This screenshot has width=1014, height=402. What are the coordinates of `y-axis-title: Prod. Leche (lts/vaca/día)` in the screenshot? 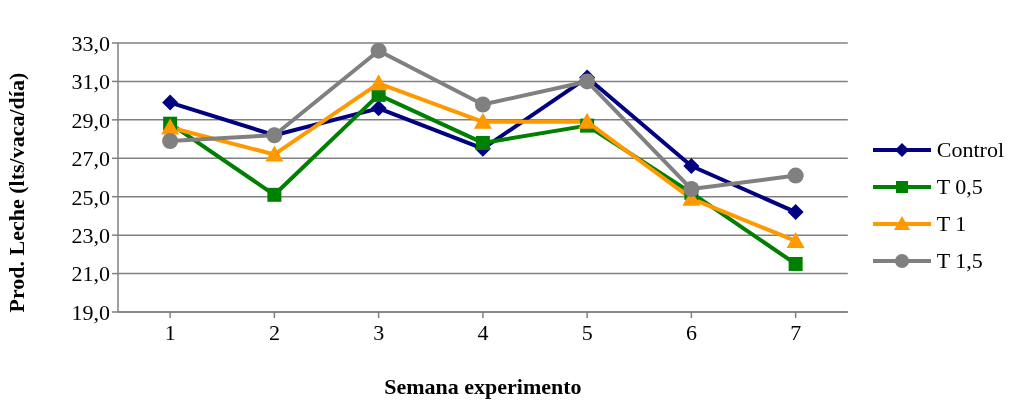 It's located at (16, 192).